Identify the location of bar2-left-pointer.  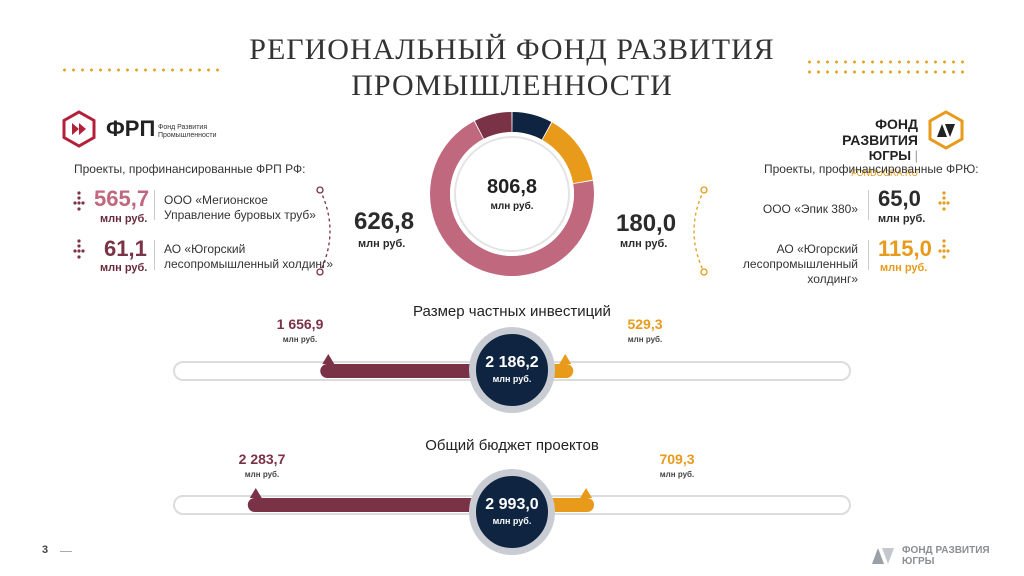
(255, 493).